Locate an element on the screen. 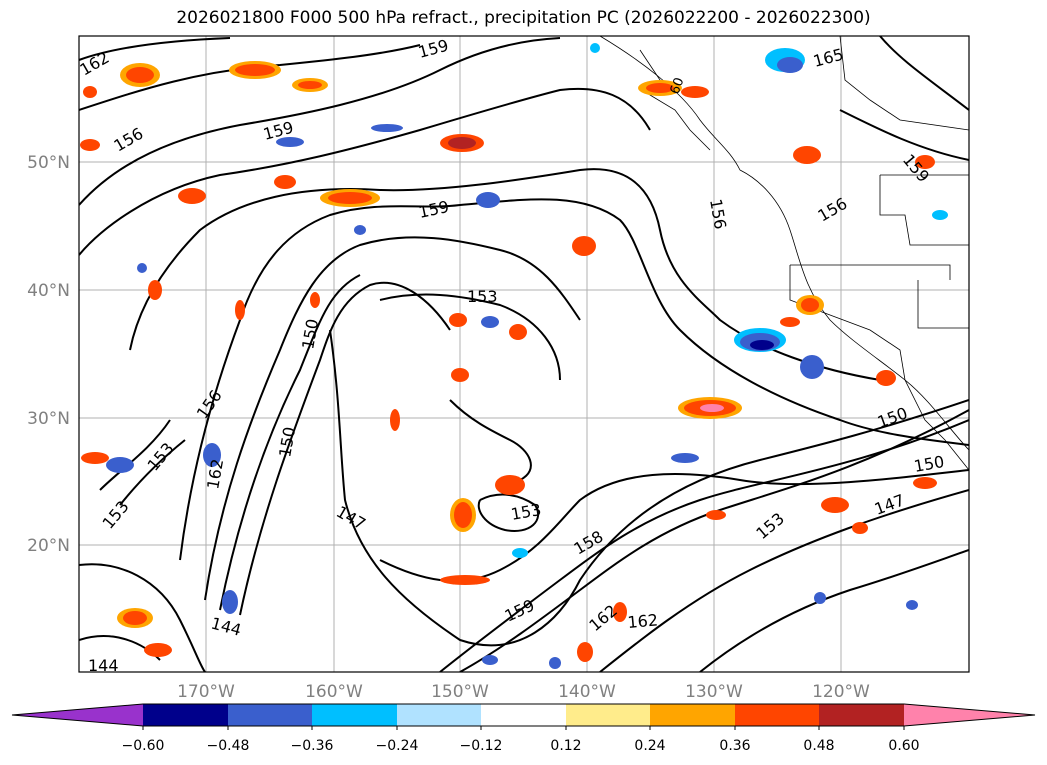 The image size is (1047, 765). contour-label: 60 is located at coordinates (678, 86).